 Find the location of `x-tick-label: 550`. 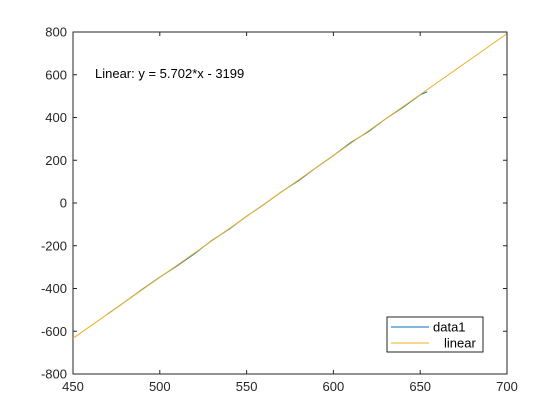

x-tick-label: 550 is located at coordinates (247, 386).